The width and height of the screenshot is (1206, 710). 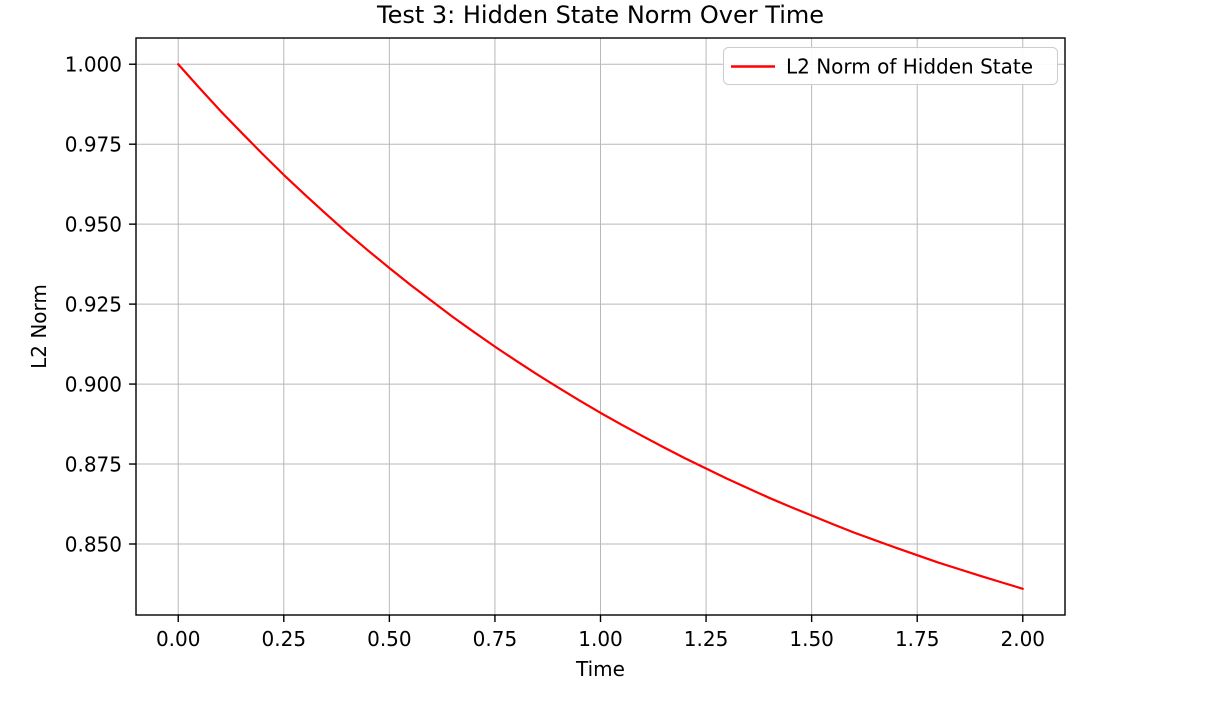 I want to click on x-tick-label: 0.75, so click(x=495, y=639).